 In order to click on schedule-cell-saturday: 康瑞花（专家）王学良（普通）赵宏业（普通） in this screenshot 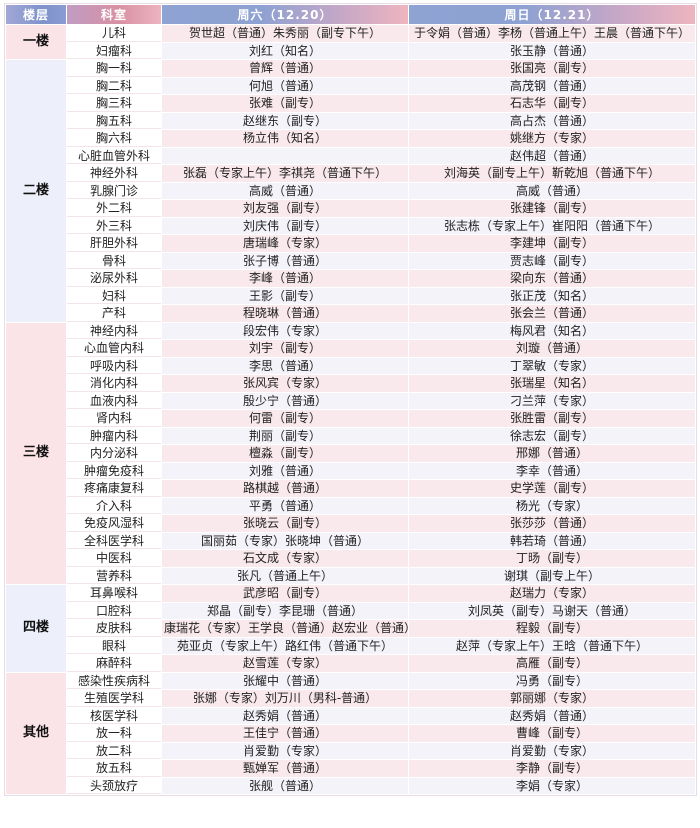, I will do `click(285, 628)`.